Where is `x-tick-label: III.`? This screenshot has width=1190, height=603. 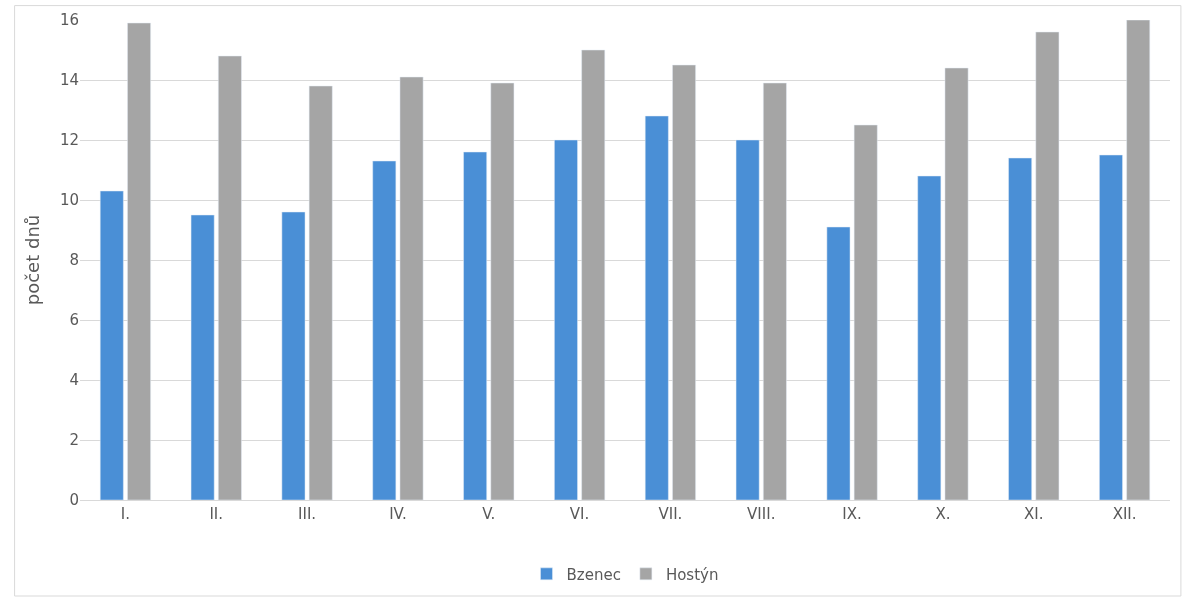 x-tick-label: III. is located at coordinates (307, 514).